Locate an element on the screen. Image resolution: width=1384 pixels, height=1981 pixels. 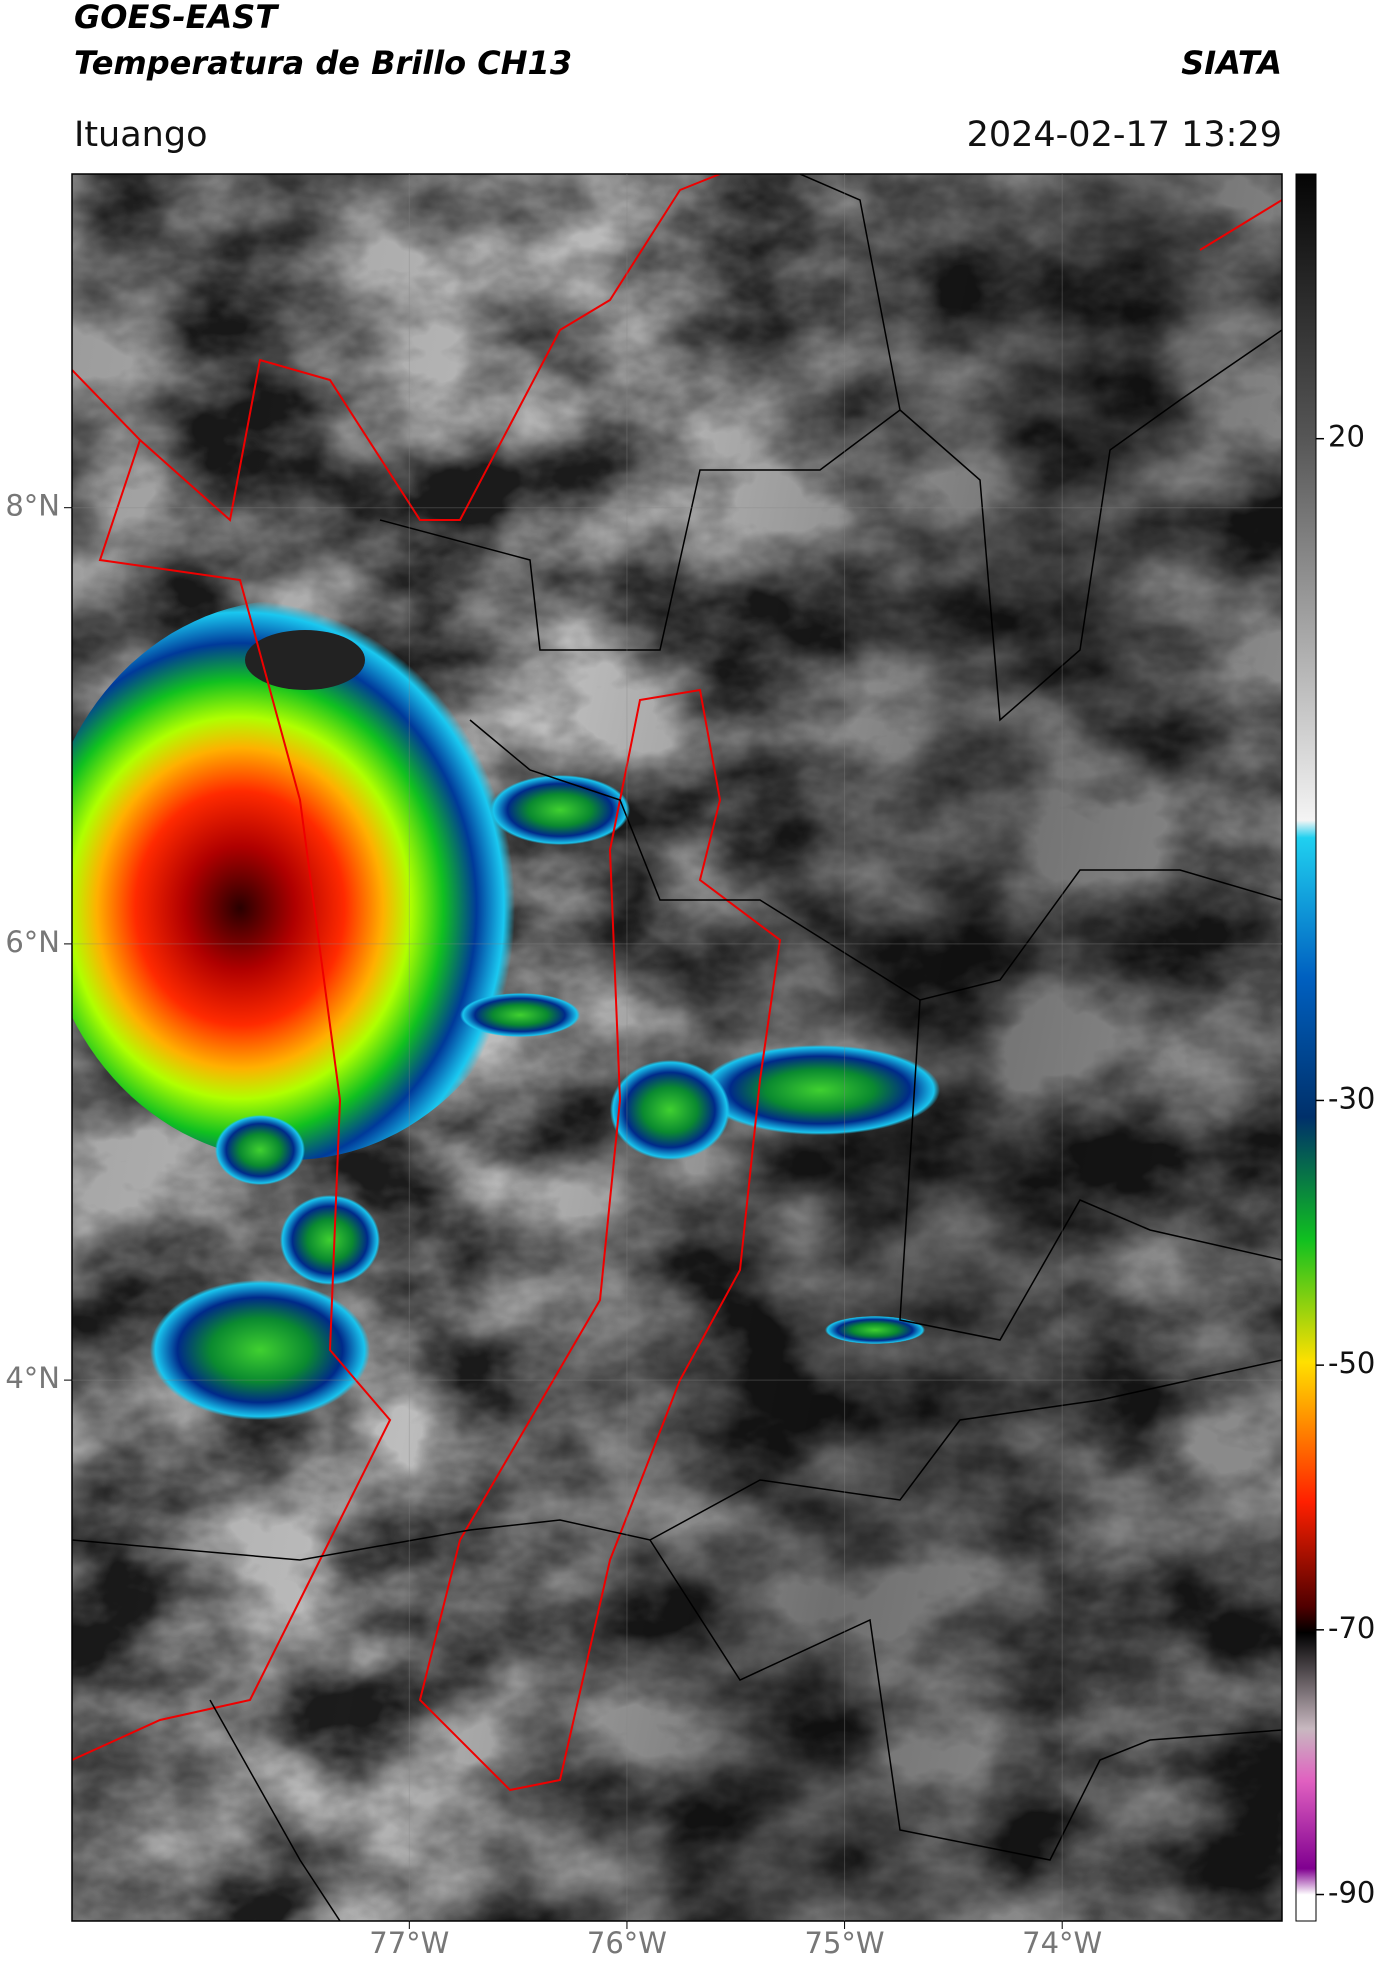
x-tick-label: 76°W is located at coordinates (627, 1943).